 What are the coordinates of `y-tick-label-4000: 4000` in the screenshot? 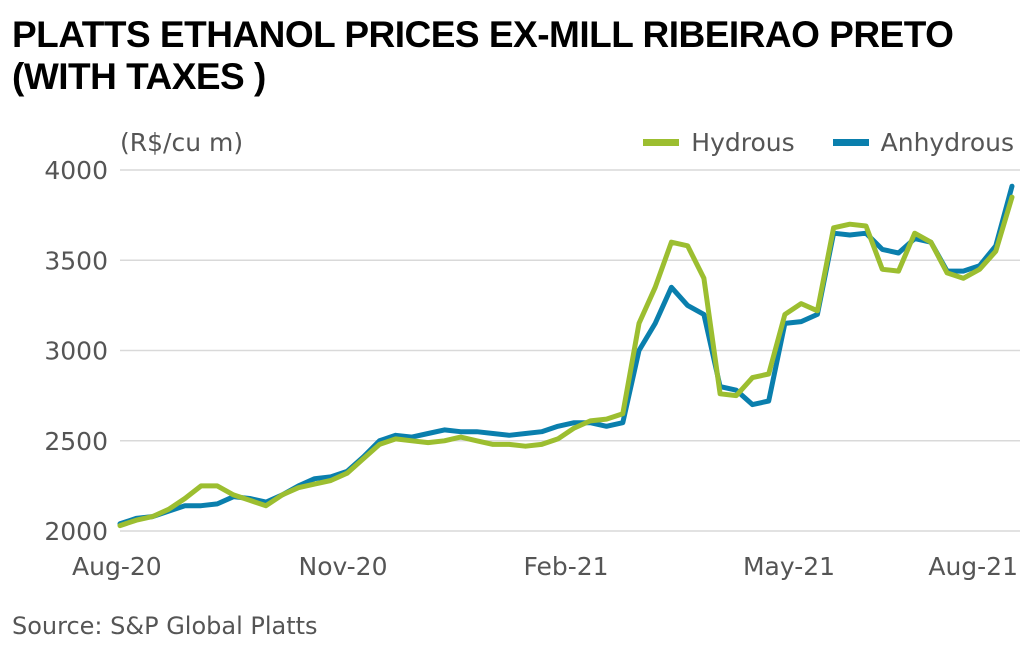 It's located at (76, 170).